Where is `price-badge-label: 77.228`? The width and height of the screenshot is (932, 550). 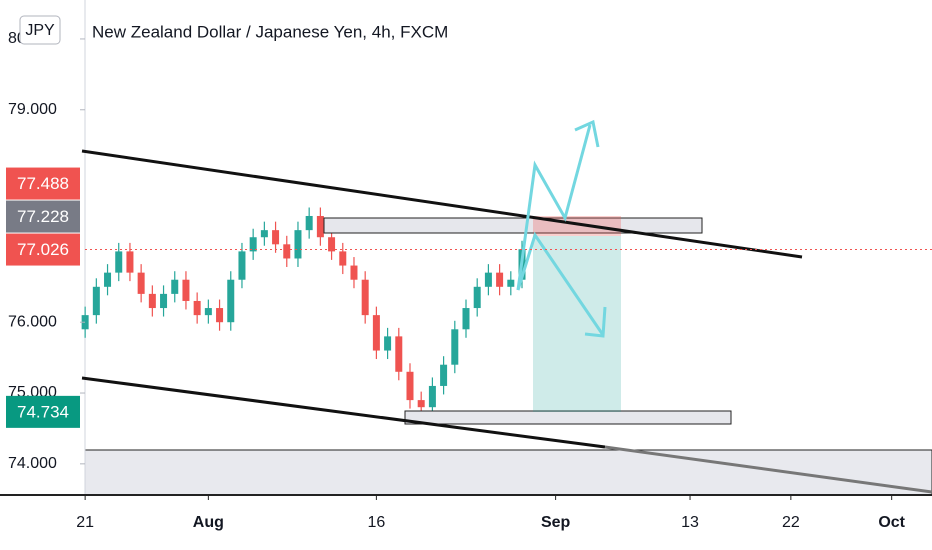 price-badge-label: 77.228 is located at coordinates (43, 216).